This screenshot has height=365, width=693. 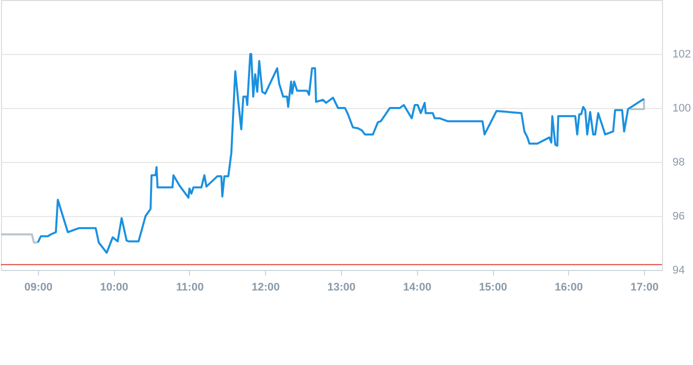 What do you see at coordinates (417, 288) in the screenshot?
I see `x-tick-label: 14:00` at bounding box center [417, 288].